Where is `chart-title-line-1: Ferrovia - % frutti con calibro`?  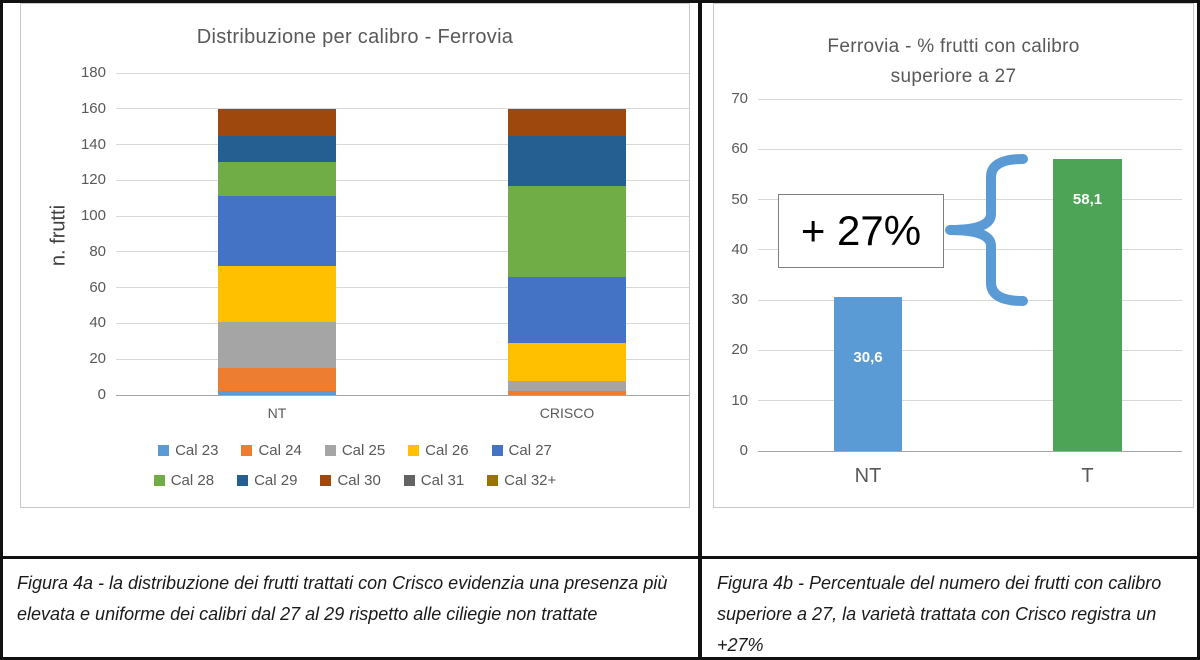 chart-title-line-1: Ferrovia - % frutti con calibro is located at coordinates (953, 46).